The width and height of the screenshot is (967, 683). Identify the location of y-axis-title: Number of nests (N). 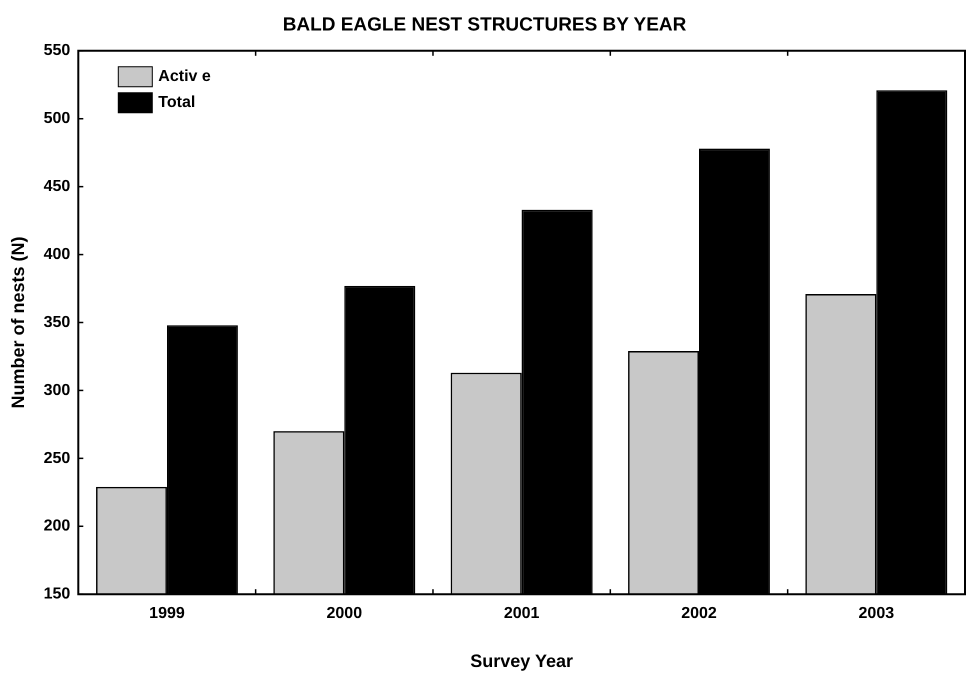
(18, 322).